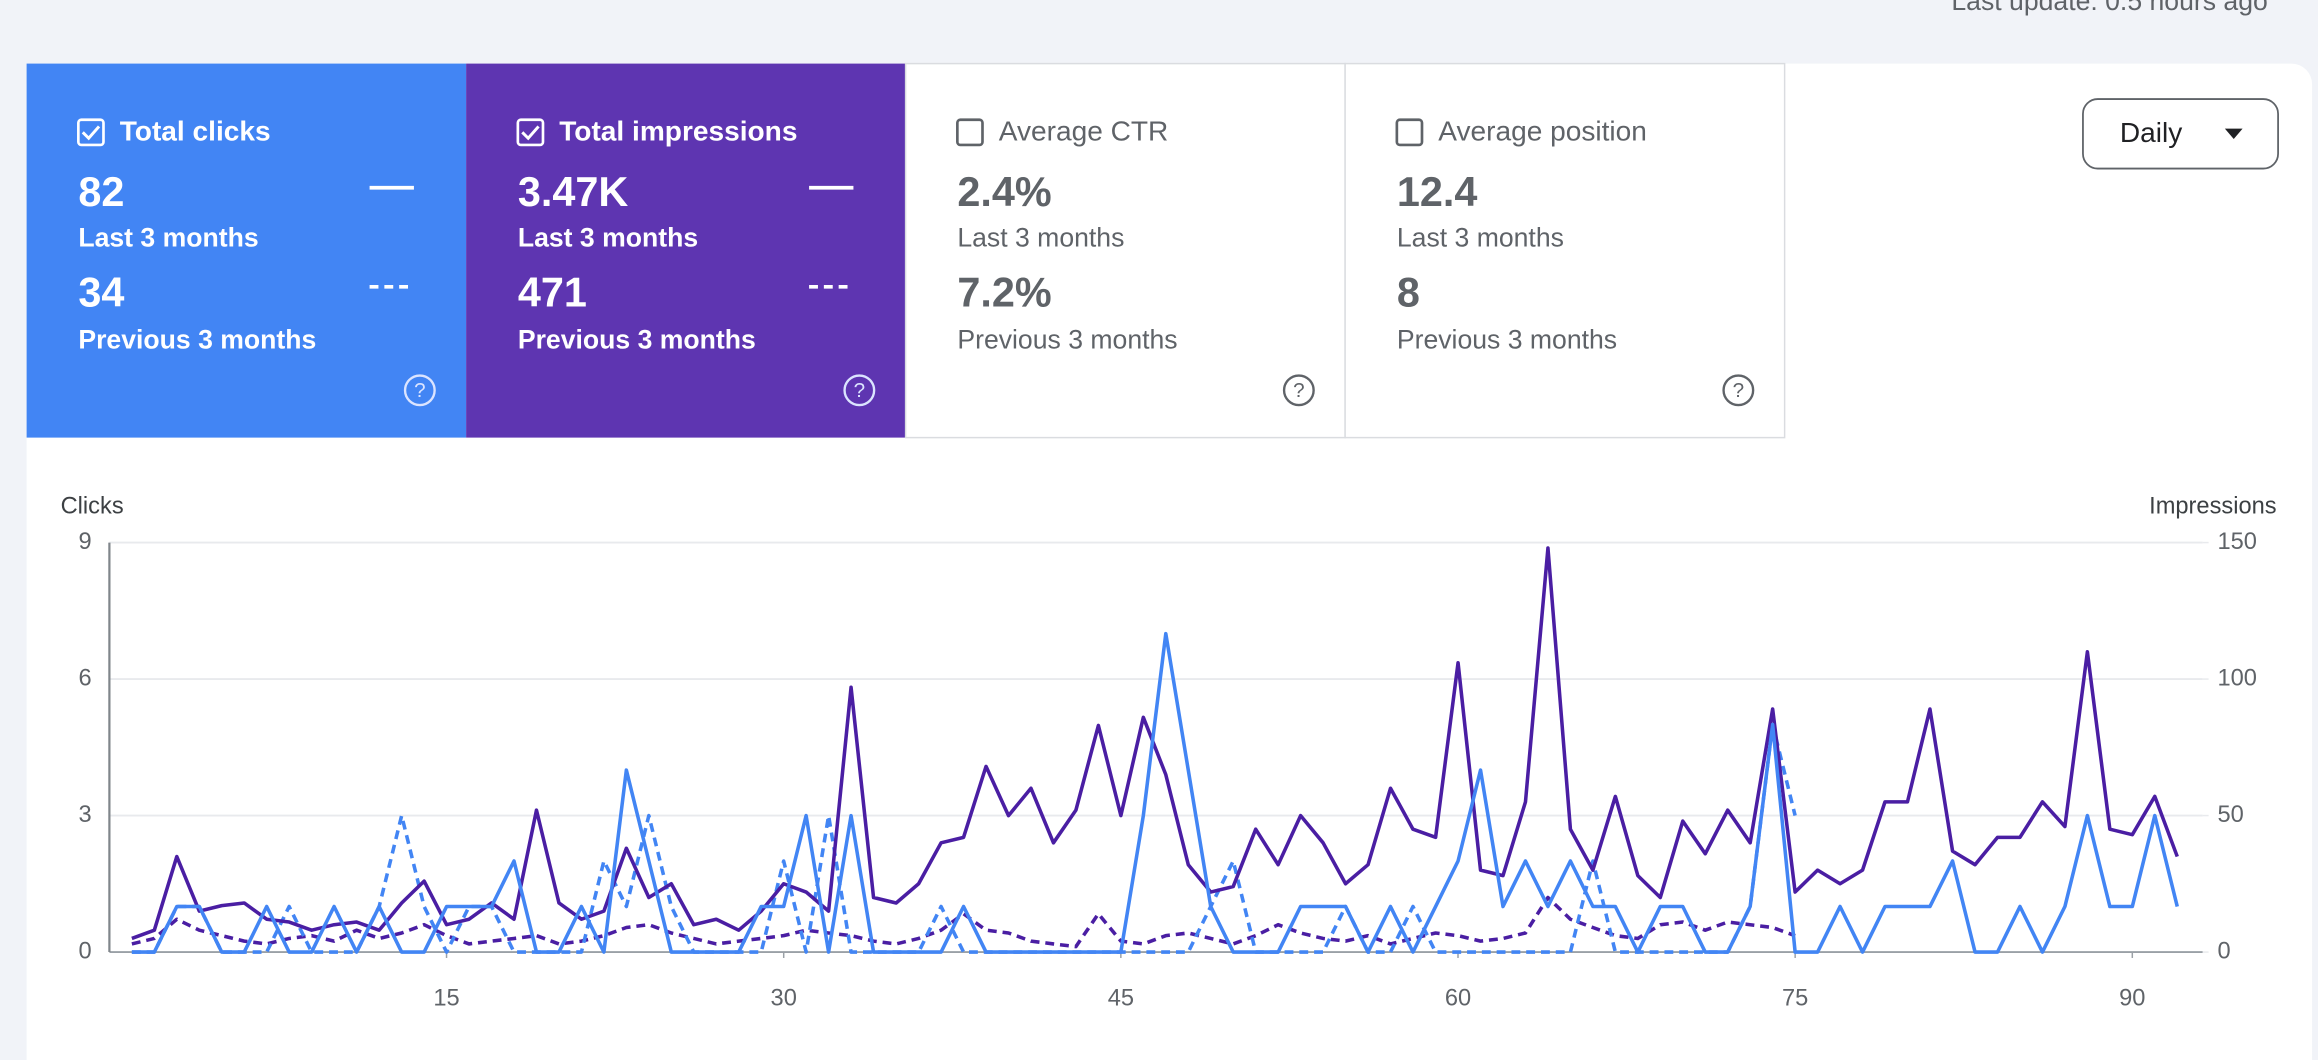  Describe the element at coordinates (84, 951) in the screenshot. I see `y-tick-label: 0` at that location.